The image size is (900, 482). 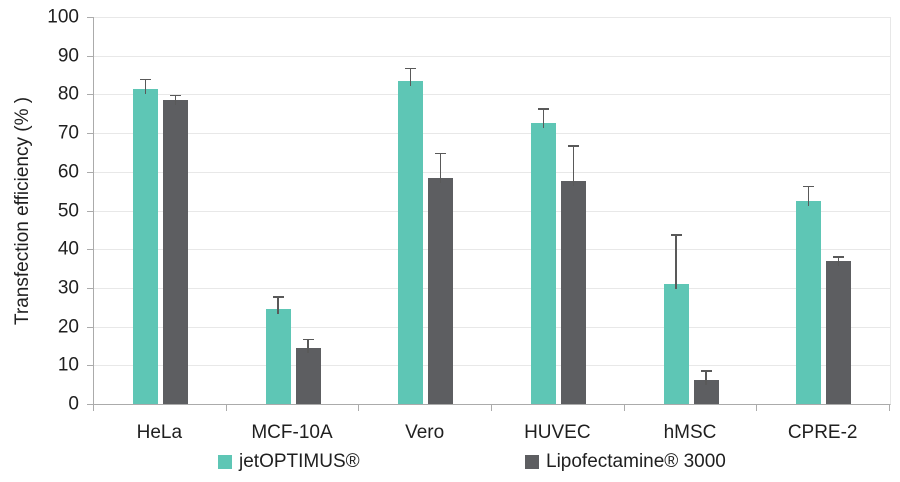 I want to click on y-tick-label: 0, so click(x=73, y=404).